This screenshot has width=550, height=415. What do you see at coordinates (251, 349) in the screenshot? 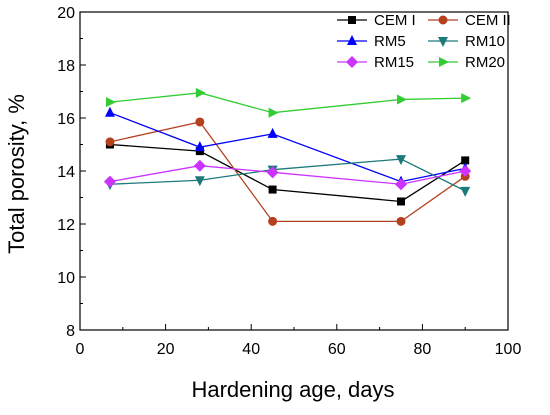
I see `x-tick-label: 40` at bounding box center [251, 349].